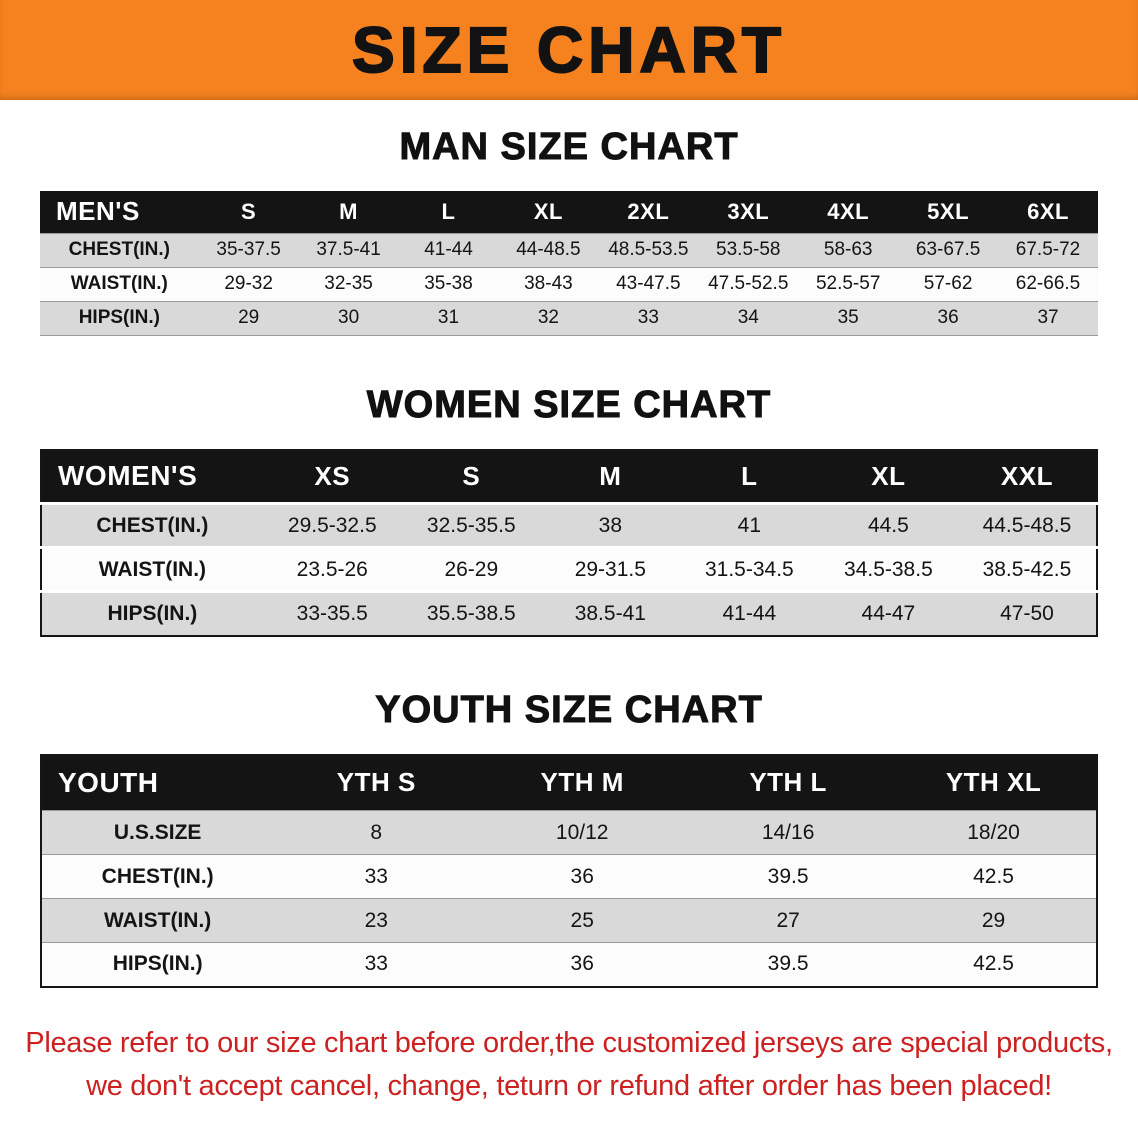  Describe the element at coordinates (848, 249) in the screenshot. I see `measure-value-cell: 58-63` at that location.